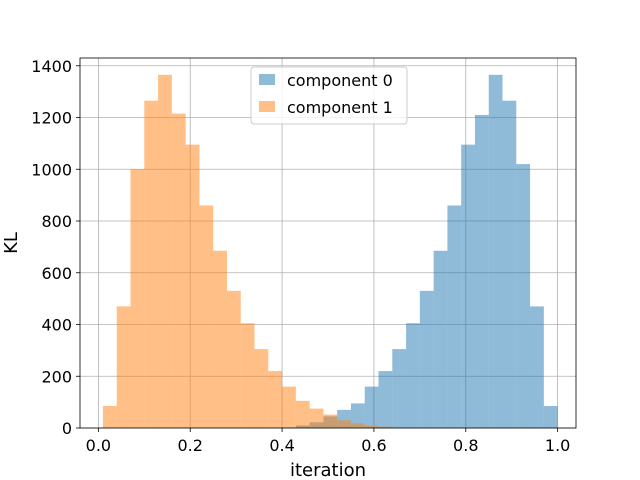 Image resolution: width=640 pixels, height=480 pixels. I want to click on y-tick-label: 1000, so click(51, 169).